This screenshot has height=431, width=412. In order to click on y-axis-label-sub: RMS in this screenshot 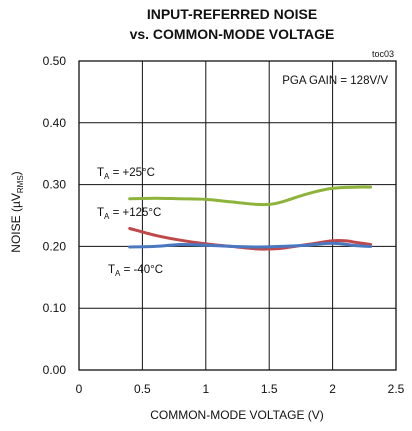, I will do `click(20, 184)`.